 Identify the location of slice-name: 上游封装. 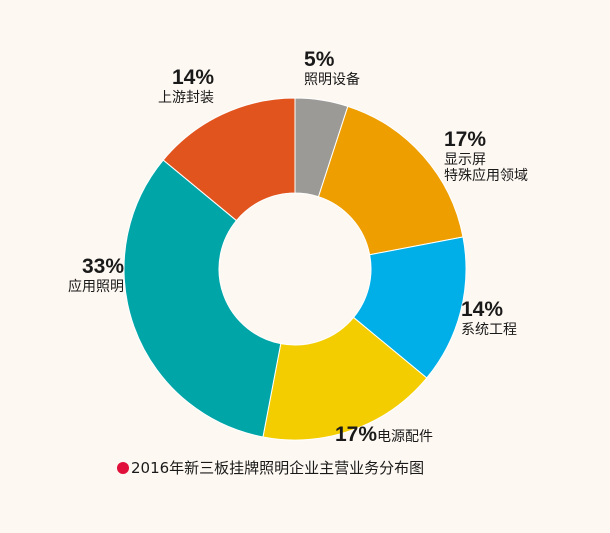
(186, 98).